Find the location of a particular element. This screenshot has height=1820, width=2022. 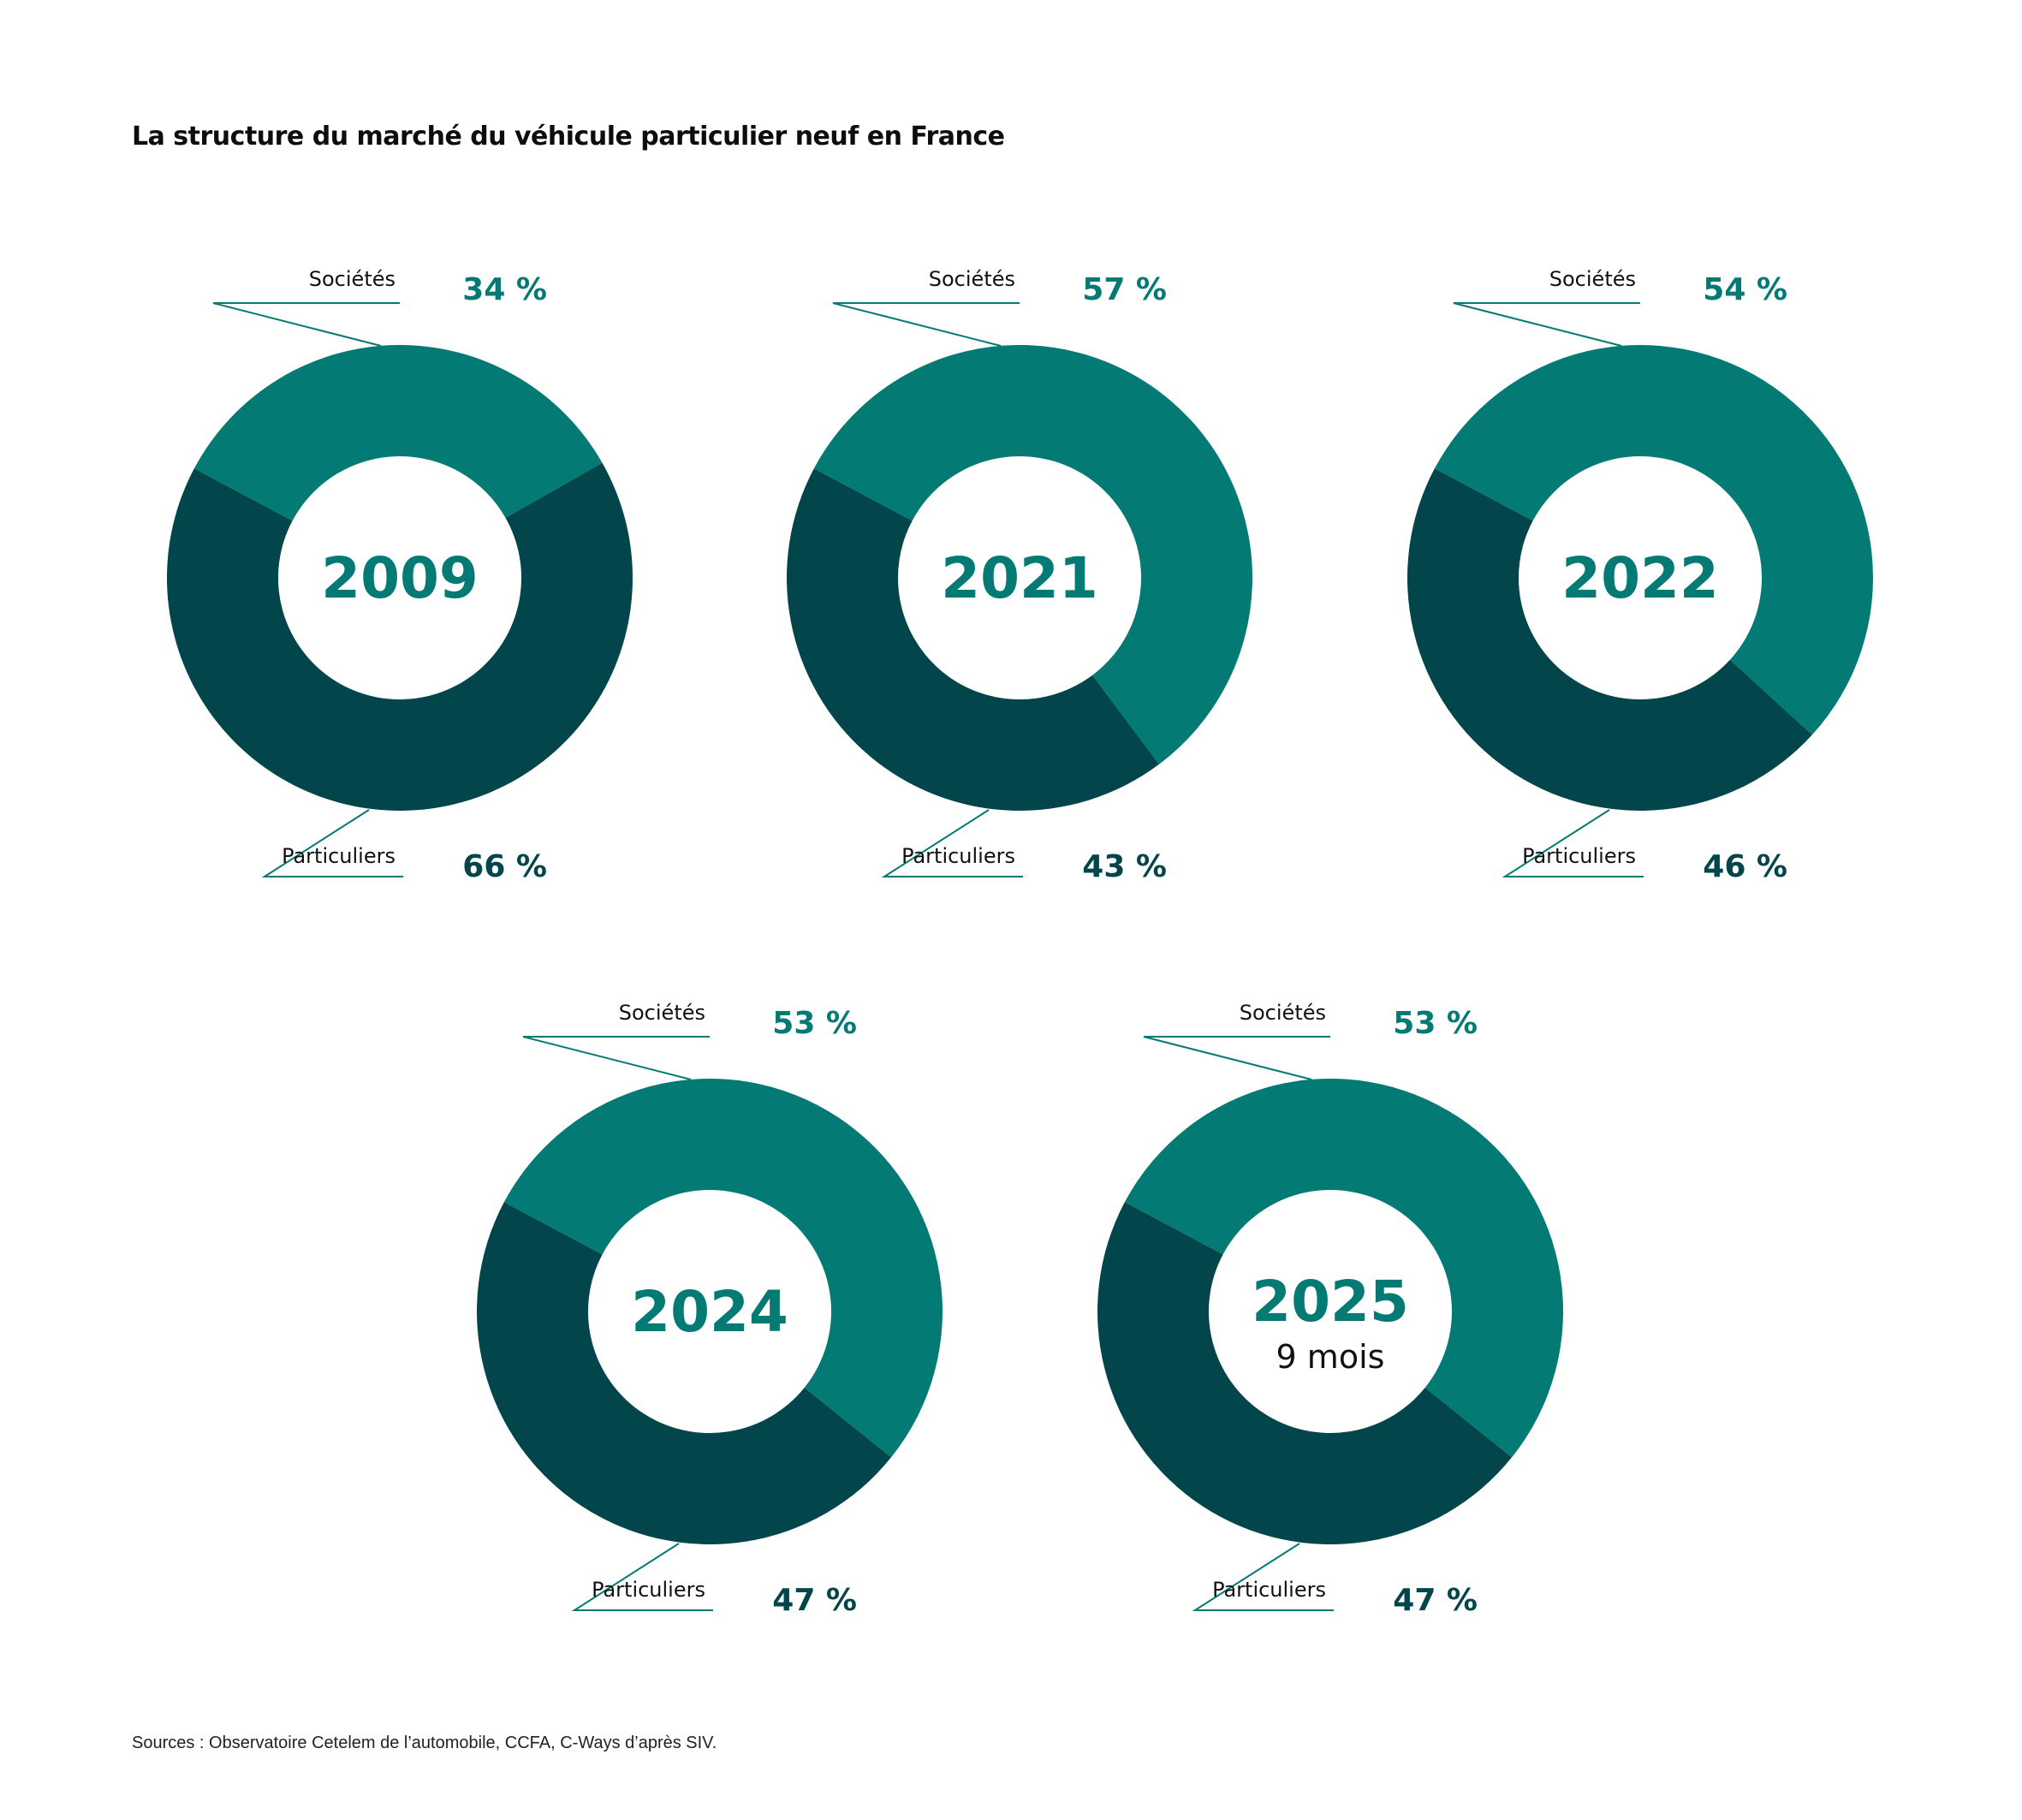

value-societes: 57 % is located at coordinates (1124, 289).